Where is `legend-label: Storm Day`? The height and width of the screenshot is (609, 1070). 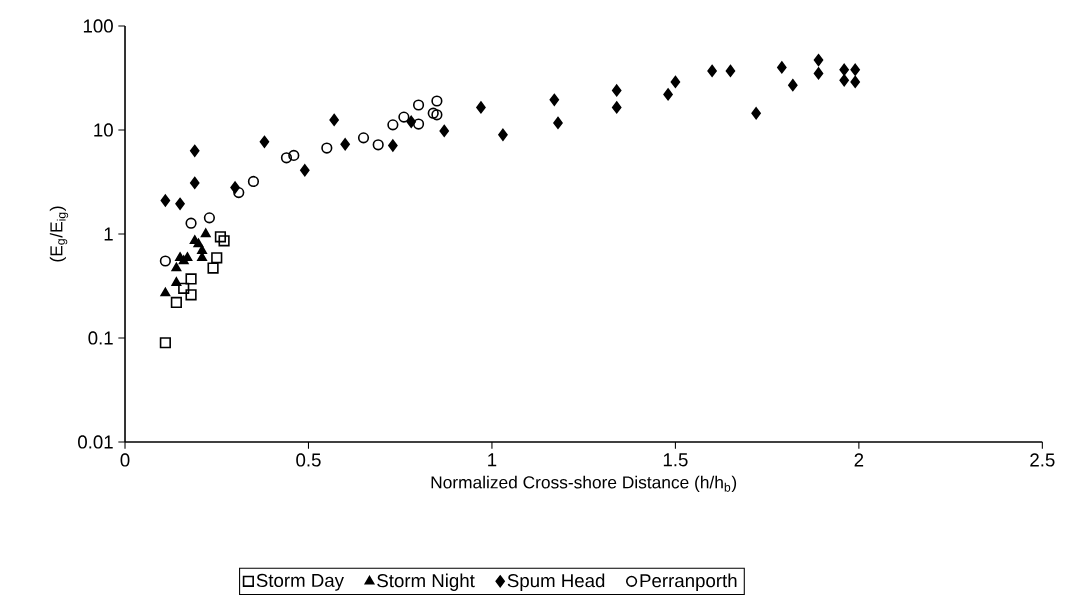
legend-label: Storm Day is located at coordinates (300, 582).